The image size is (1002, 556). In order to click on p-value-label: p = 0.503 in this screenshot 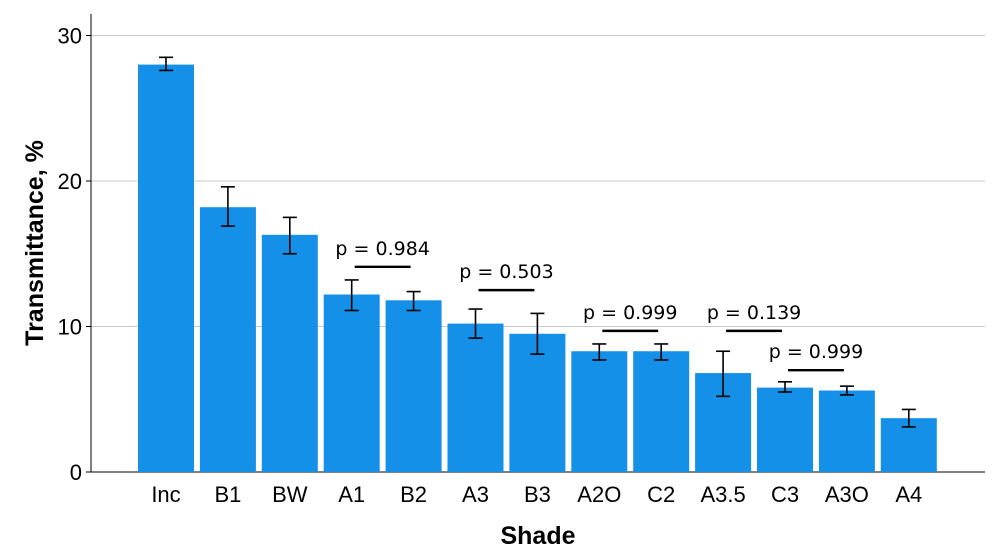, I will do `click(506, 272)`.